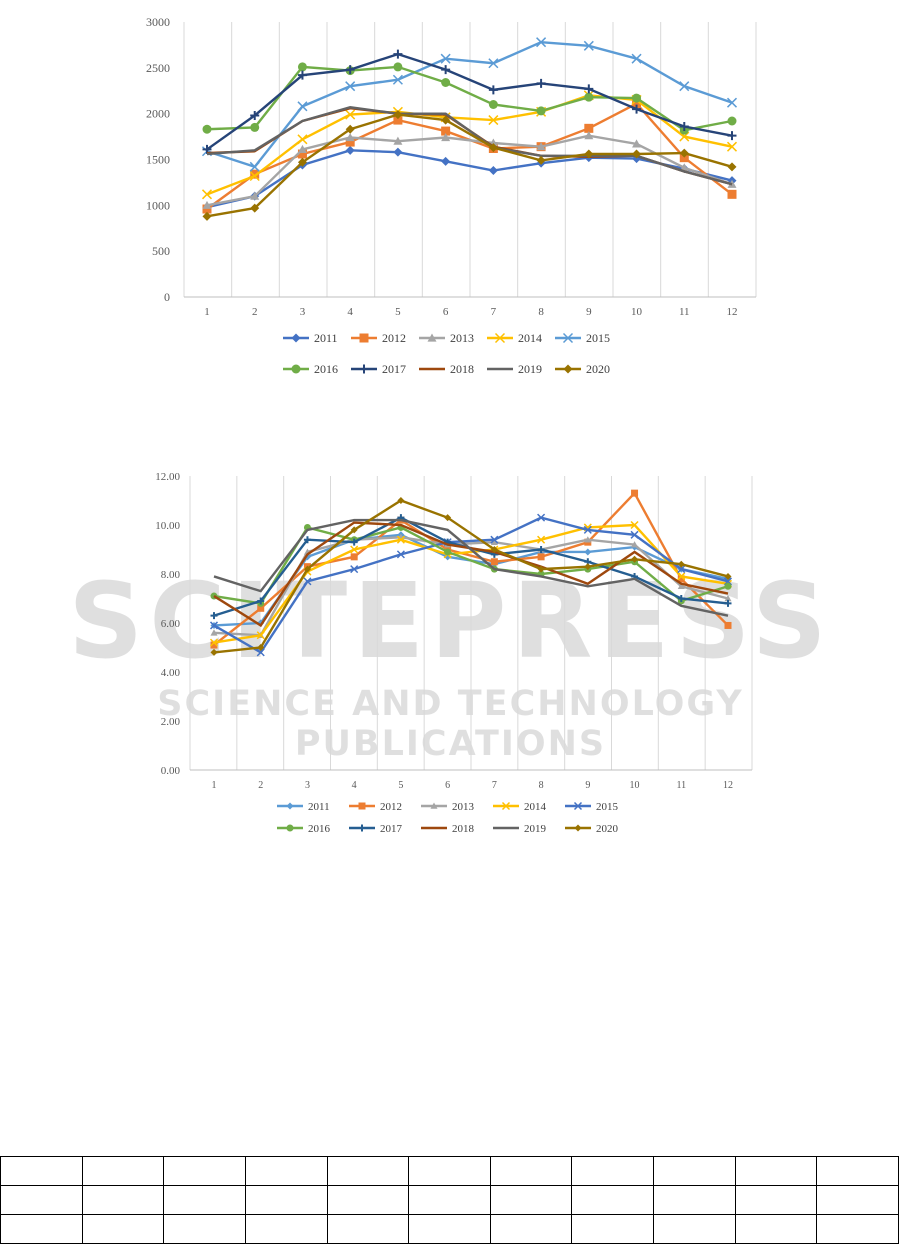 The height and width of the screenshot is (1244, 901). Describe the element at coordinates (354, 785) in the screenshot. I see `x-tick-label: 4` at that location.